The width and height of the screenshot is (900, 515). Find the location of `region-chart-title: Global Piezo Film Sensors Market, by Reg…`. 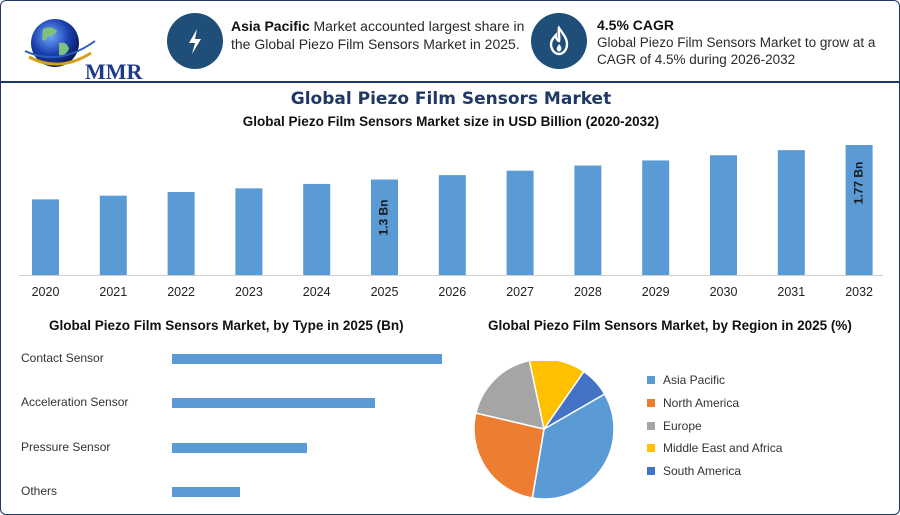

region-chart-title: Global Piezo Film Sensors Market, by Reg… is located at coordinates (670, 325).